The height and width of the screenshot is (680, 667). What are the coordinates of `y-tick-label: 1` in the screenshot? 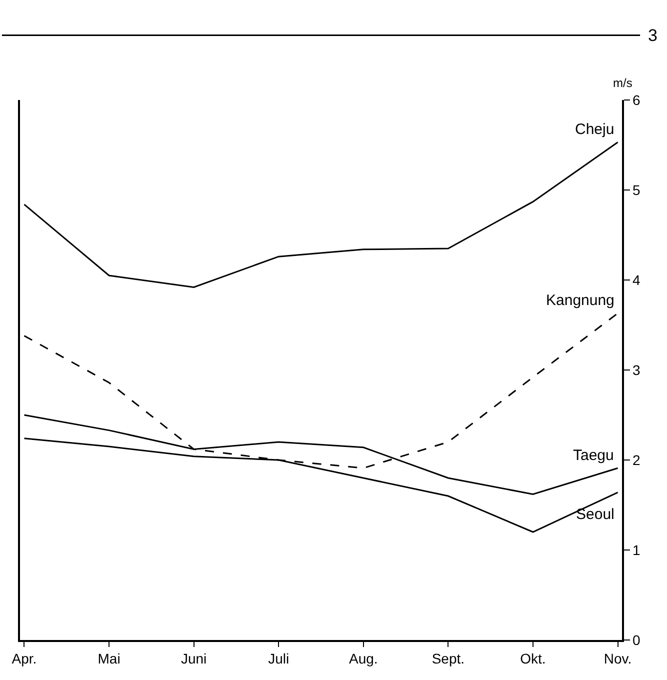 It's located at (636, 550).